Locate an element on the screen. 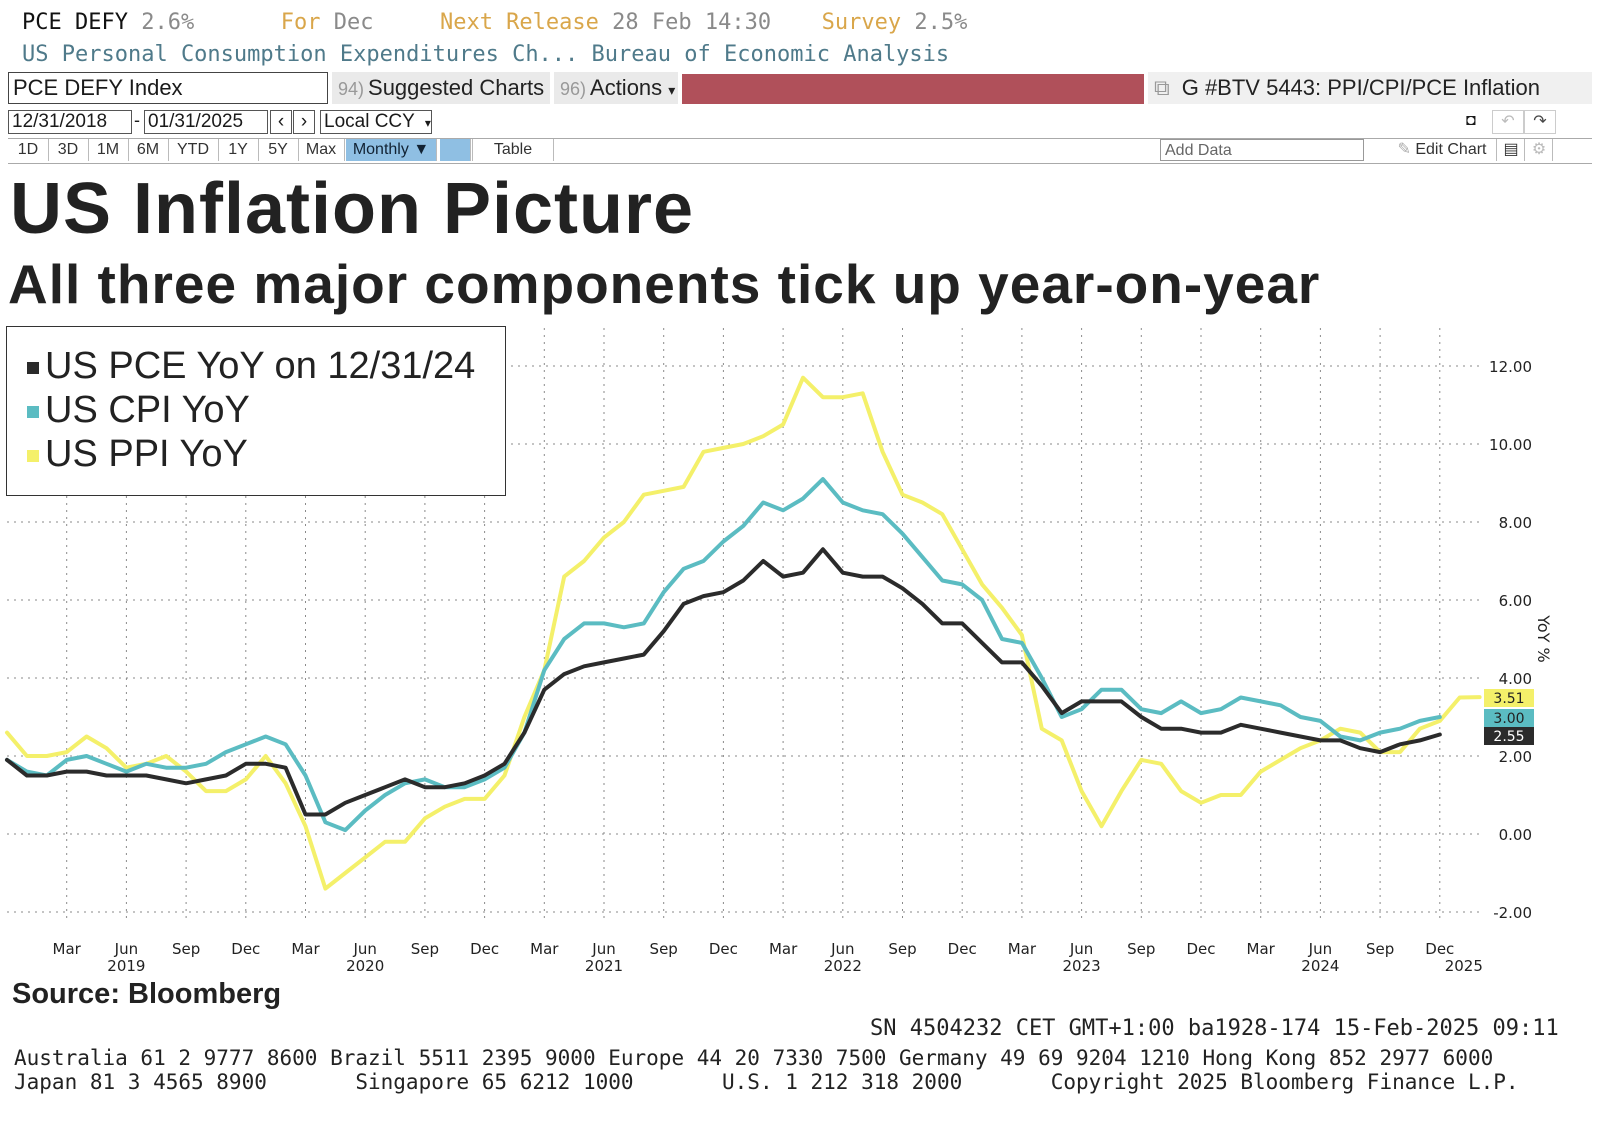 Image resolution: width=1600 pixels, height=1121 pixels. period-6m: 6M is located at coordinates (148, 150).